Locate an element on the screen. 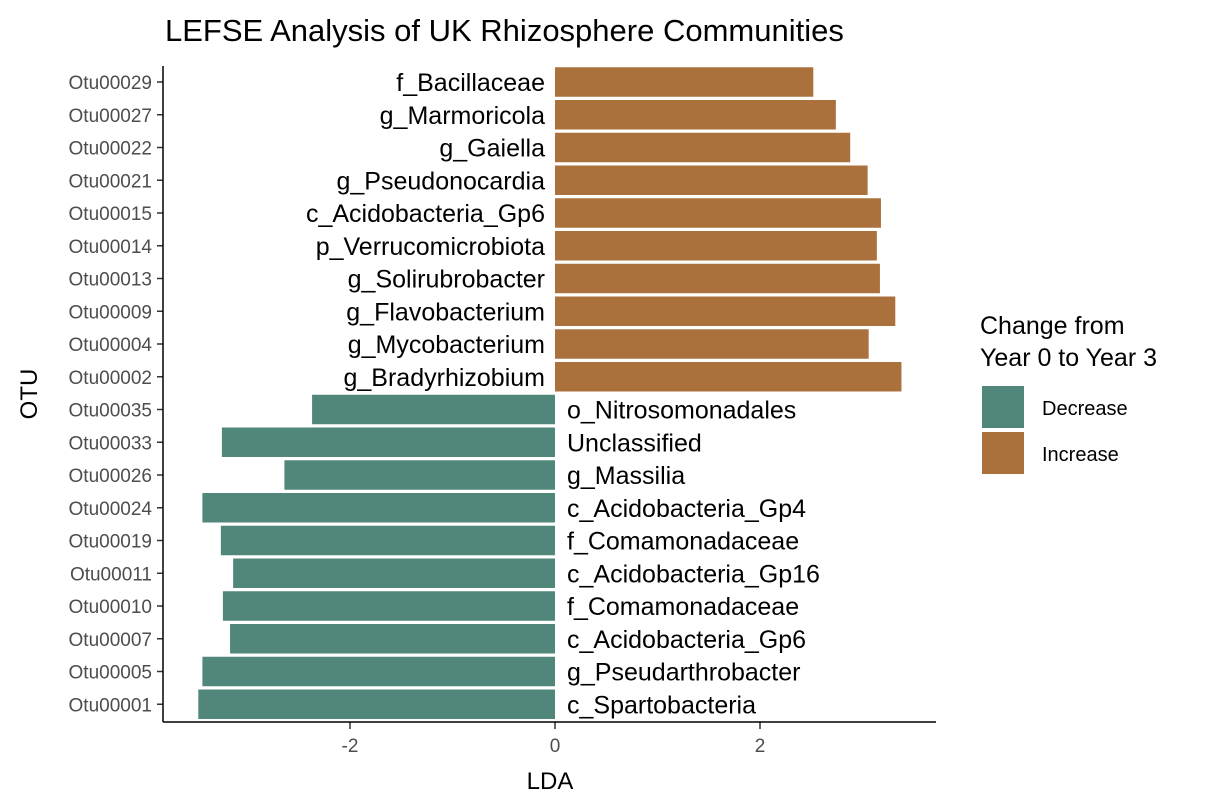 The width and height of the screenshot is (1220, 810). legend-label-decrease: Decrease is located at coordinates (1085, 409).